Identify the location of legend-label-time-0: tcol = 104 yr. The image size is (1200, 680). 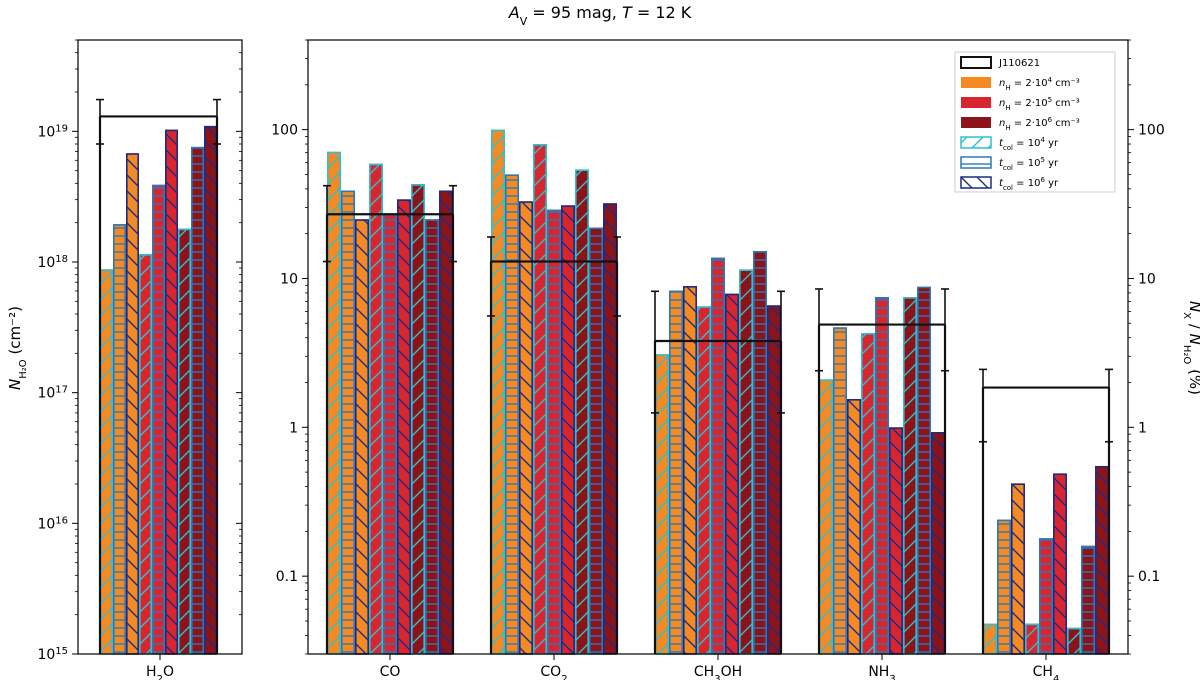
(1029, 144).